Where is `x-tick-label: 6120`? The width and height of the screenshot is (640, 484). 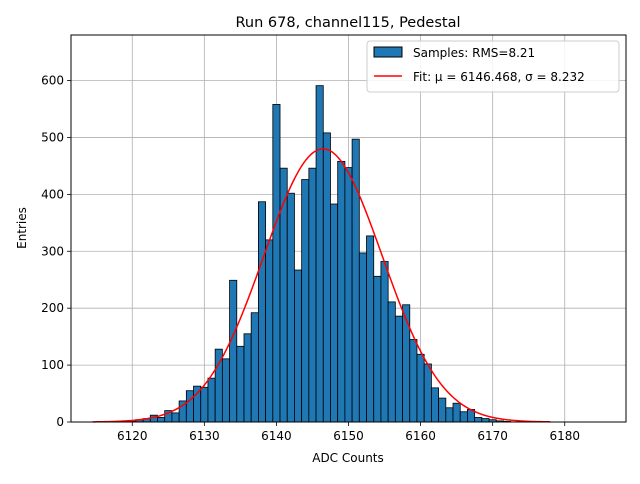
x-tick-label: 6120 is located at coordinates (132, 436).